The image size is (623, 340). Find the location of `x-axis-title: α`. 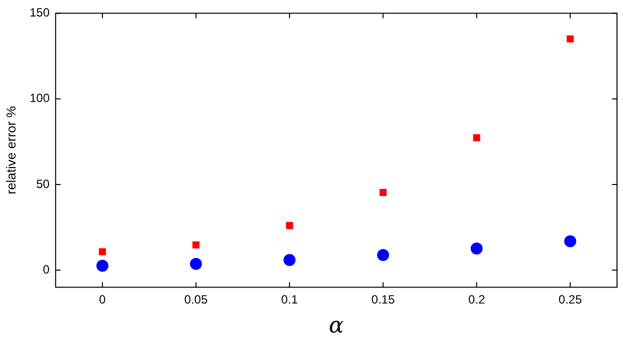

x-axis-title: α is located at coordinates (336, 326).